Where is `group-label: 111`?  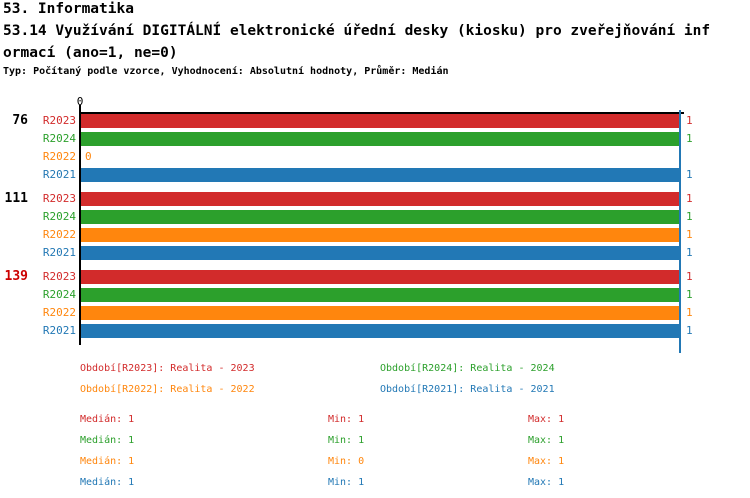 group-label: 111 is located at coordinates (16, 198).